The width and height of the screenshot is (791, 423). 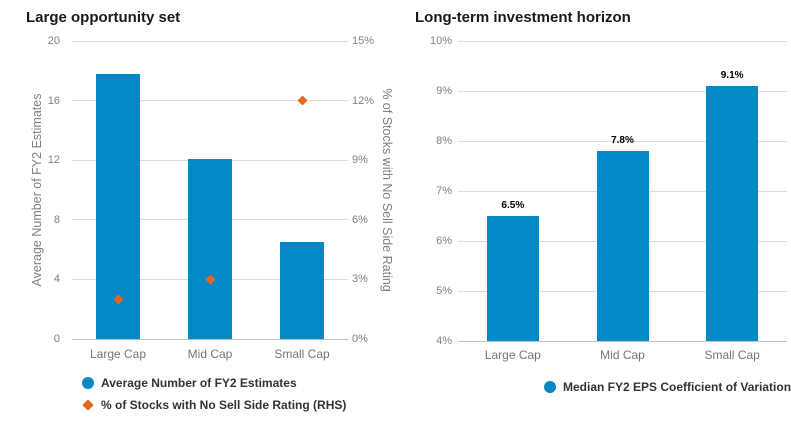 I want to click on left-y-axis-tick-label: 7%, so click(x=444, y=191).